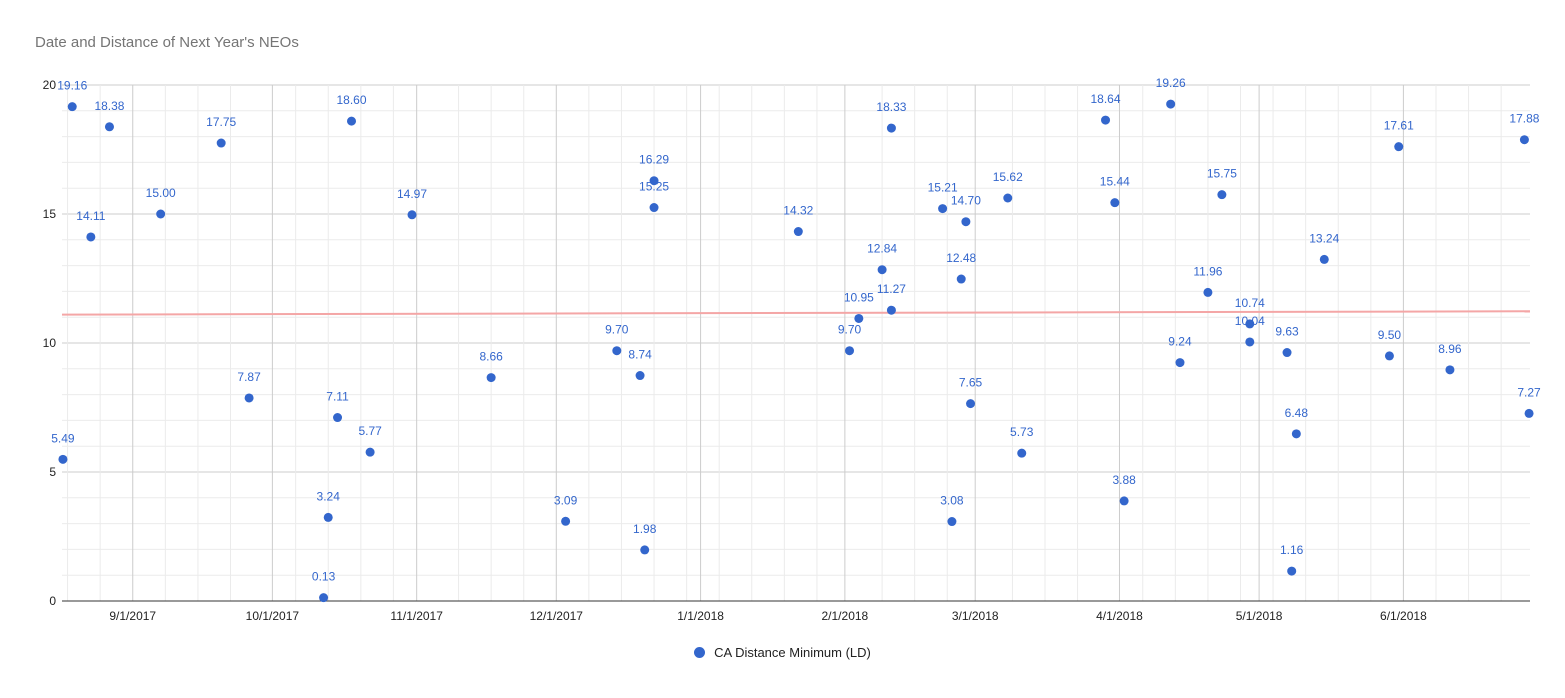 The width and height of the screenshot is (1565, 698). I want to click on chart-title: Date and Distance of Next Year's NEOs, so click(167, 42).